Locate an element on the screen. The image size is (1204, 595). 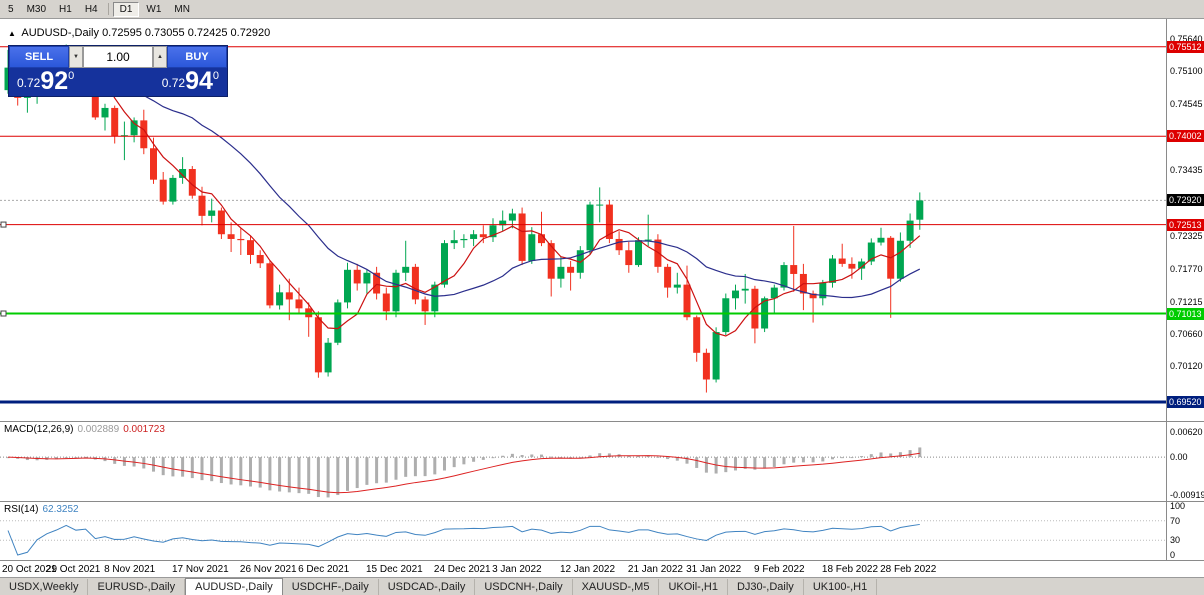
rsi-axis-label: 70 is located at coordinates (1175, 520).